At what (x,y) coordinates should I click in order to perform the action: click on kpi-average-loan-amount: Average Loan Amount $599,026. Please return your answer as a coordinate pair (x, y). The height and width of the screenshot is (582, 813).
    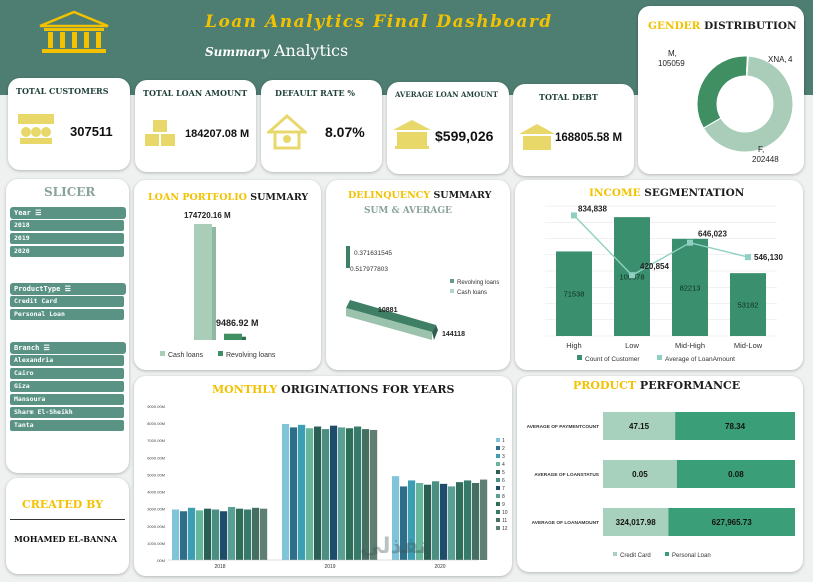
    Looking at the image, I should click on (448, 128).